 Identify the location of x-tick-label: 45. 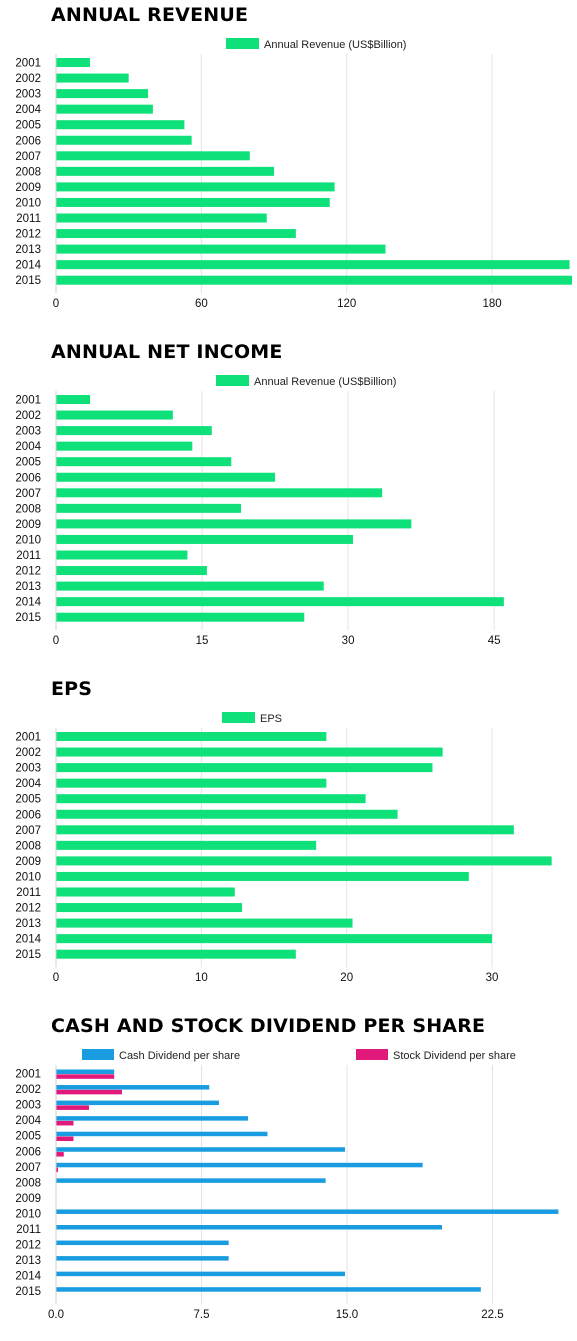
(494, 641).